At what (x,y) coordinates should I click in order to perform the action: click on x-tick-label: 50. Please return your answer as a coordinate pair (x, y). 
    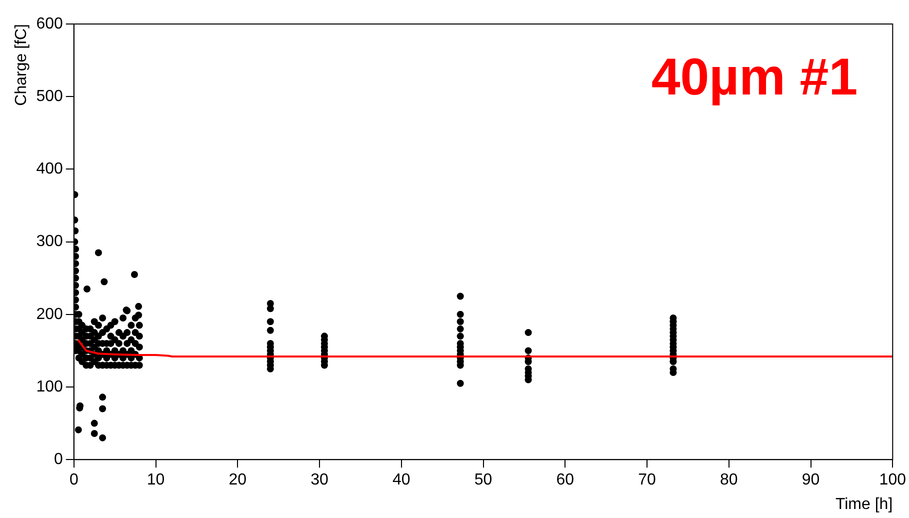
    Looking at the image, I should click on (483, 480).